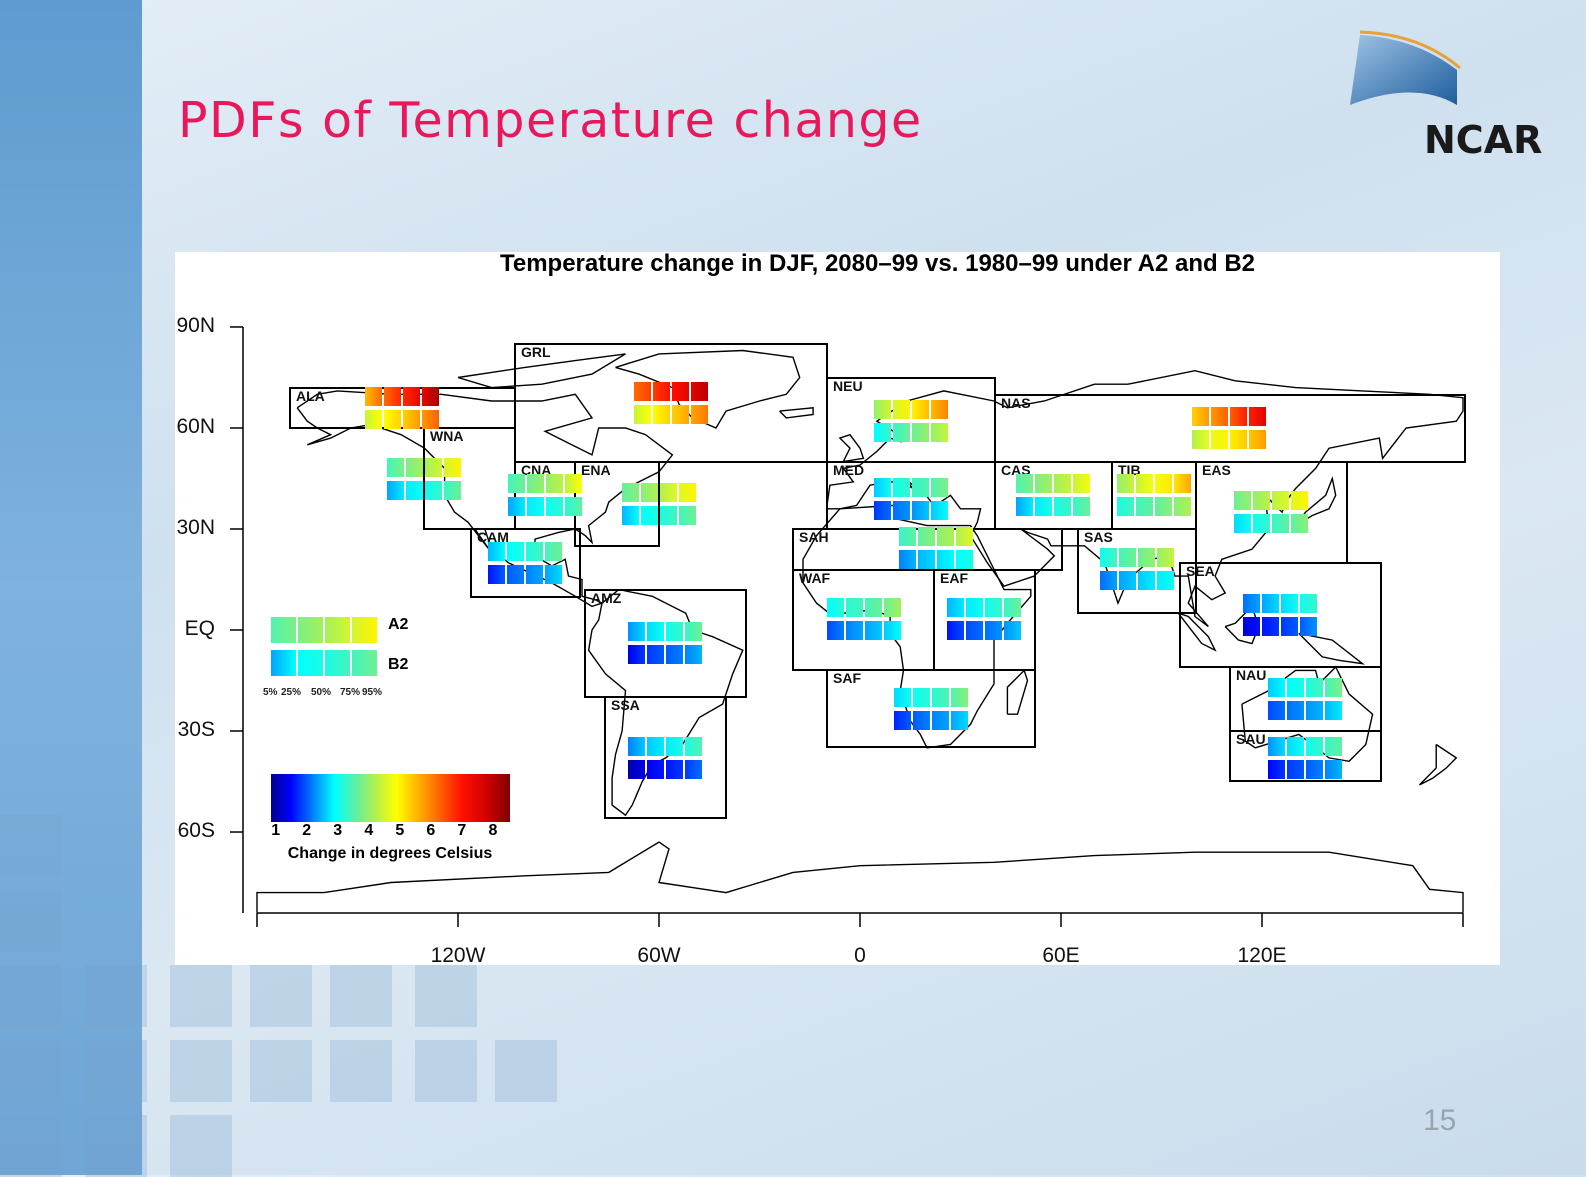 Image resolution: width=1586 pixels, height=1177 pixels. What do you see at coordinates (1438, 764) in the screenshot?
I see `coastline-new-zealand` at bounding box center [1438, 764].